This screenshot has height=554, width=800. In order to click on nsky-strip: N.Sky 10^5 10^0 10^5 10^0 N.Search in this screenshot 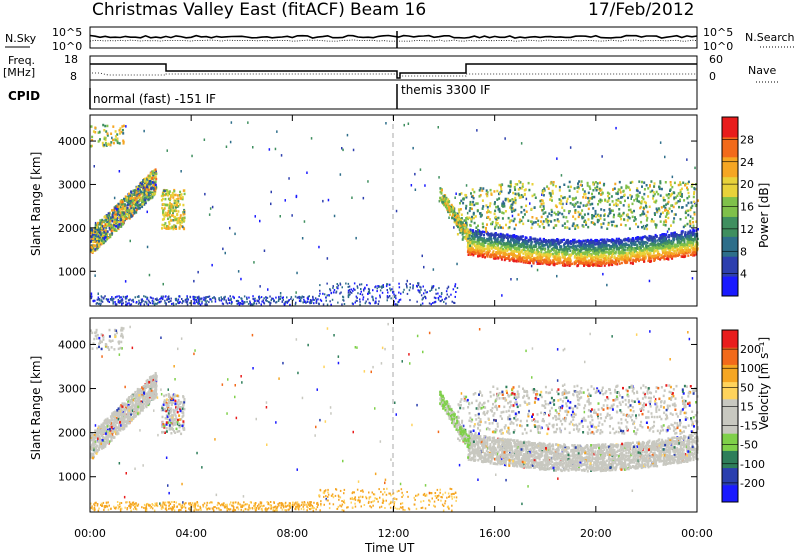, I will do `click(400, 39)`.